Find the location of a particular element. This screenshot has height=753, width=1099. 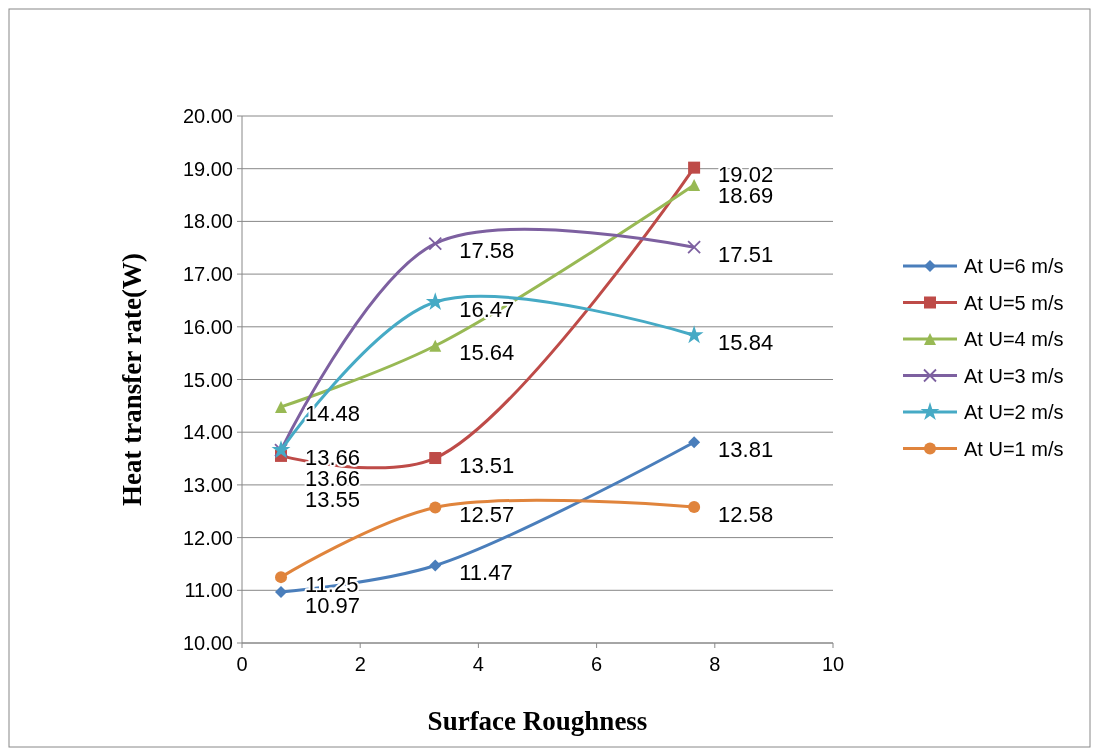

y-tick-label: 11.00 is located at coordinates (208, 590).